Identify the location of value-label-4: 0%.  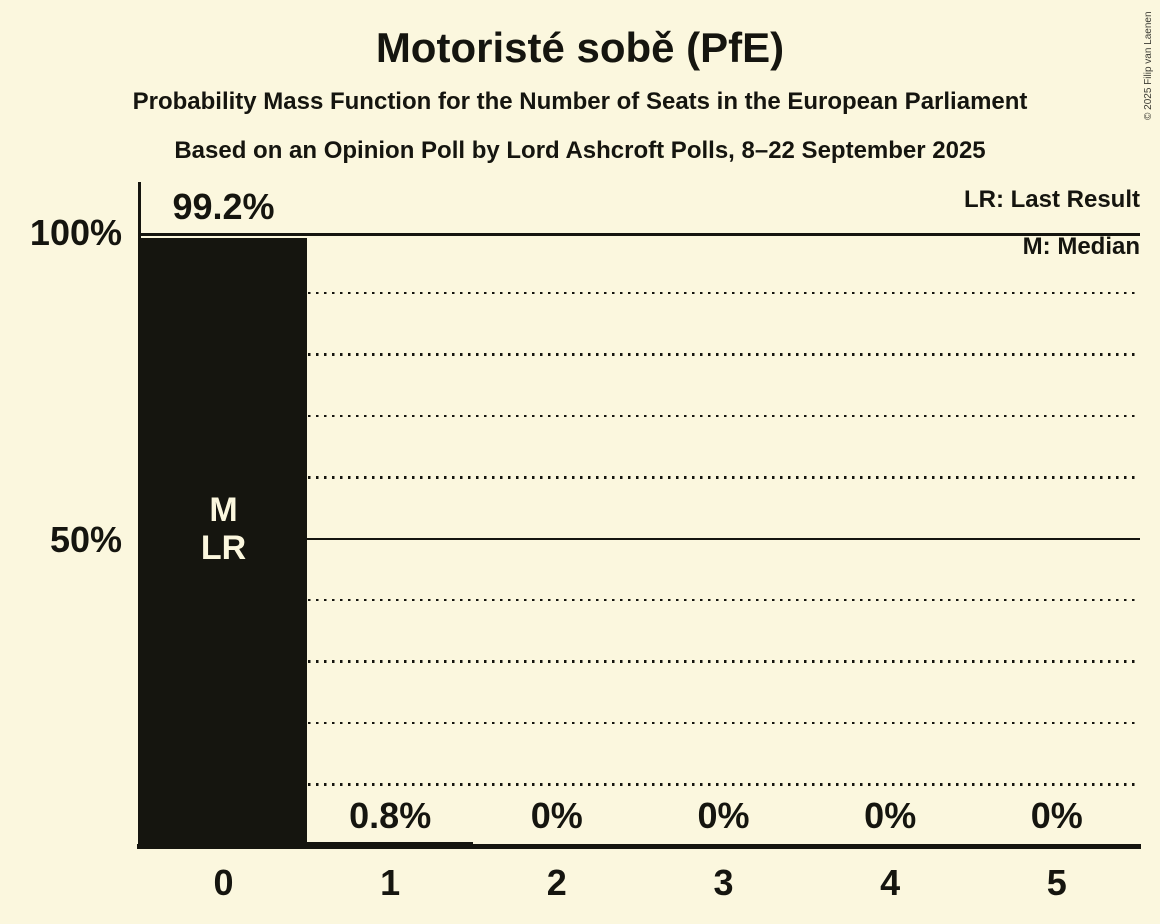
(890, 815).